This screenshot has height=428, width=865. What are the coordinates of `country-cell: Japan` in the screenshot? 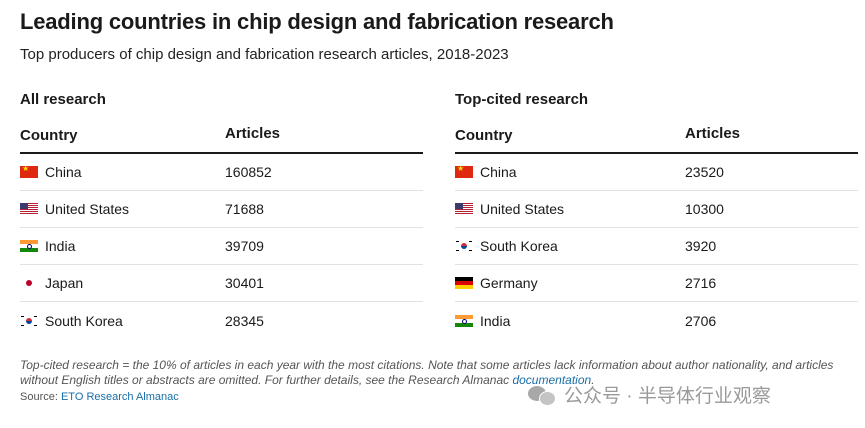 It's located at (122, 283).